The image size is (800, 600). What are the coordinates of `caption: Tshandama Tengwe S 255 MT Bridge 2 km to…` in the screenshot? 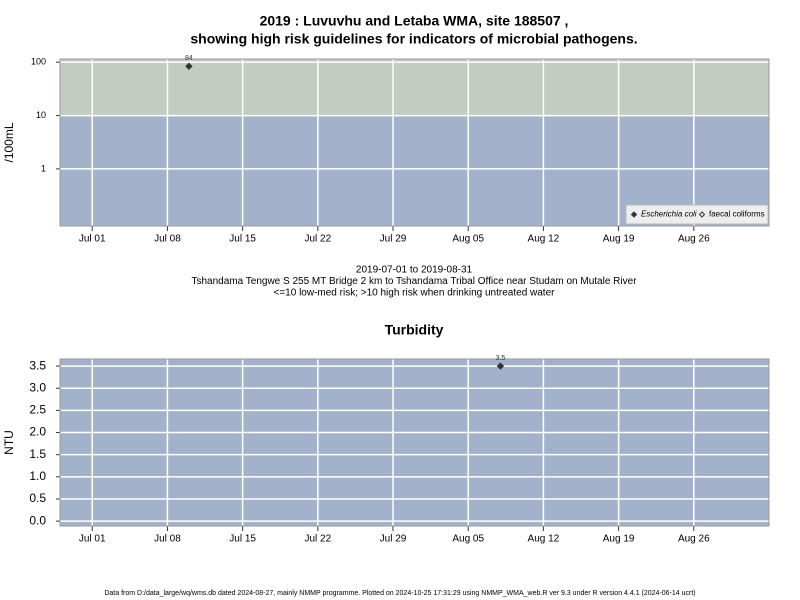 It's located at (414, 281).